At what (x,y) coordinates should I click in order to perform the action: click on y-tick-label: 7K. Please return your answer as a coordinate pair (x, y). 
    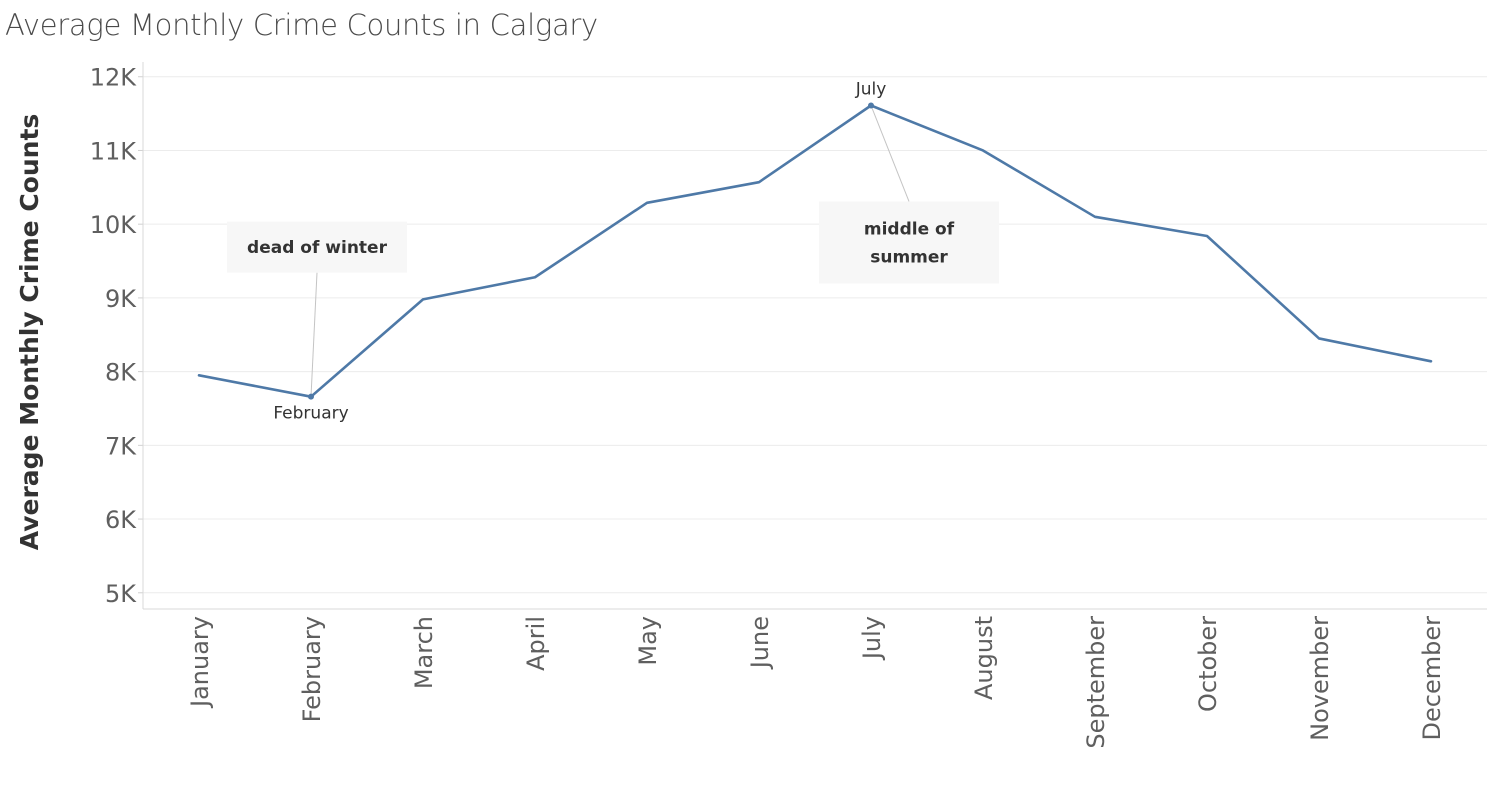
    Looking at the image, I should click on (121, 446).